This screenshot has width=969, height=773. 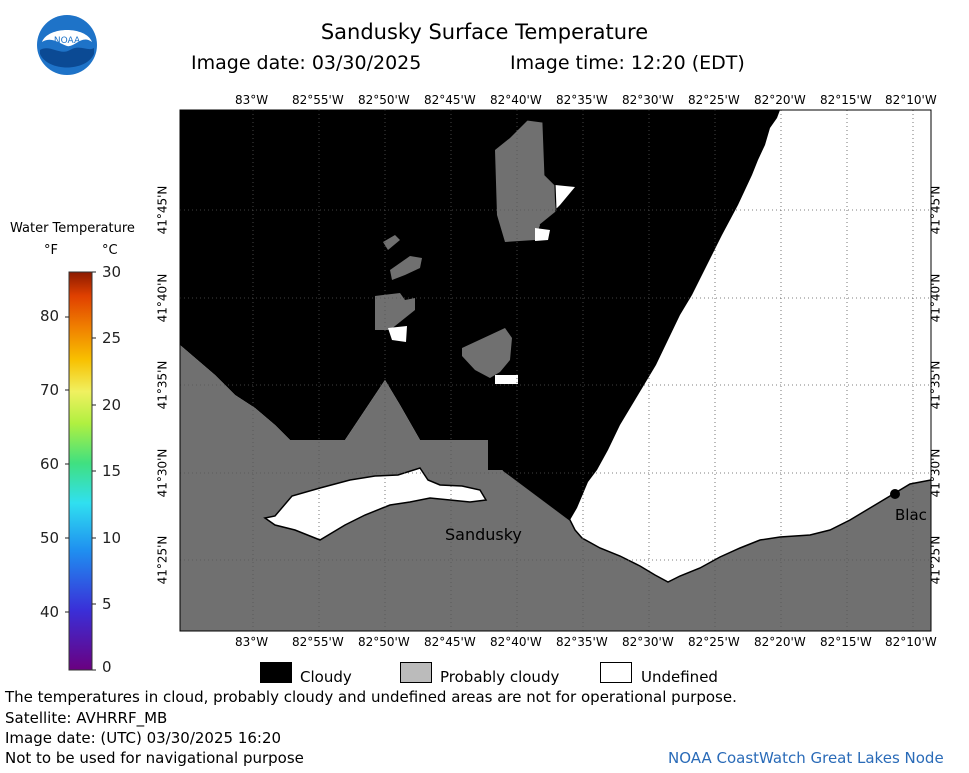 What do you see at coordinates (72, 228) in the screenshot?
I see `legend-title: Water Temperature` at bounding box center [72, 228].